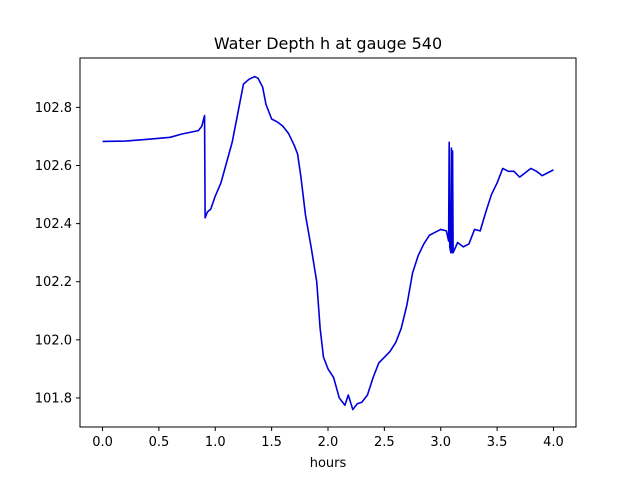 This screenshot has height=480, width=640. Describe the element at coordinates (53, 224) in the screenshot. I see `y-tick-label: 102.4` at that location.